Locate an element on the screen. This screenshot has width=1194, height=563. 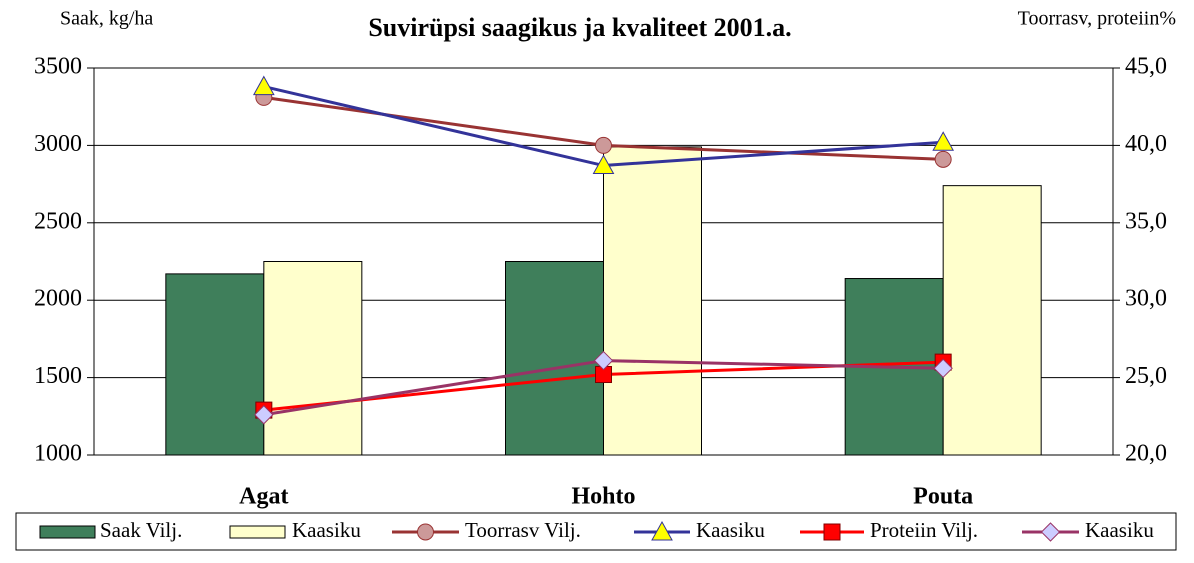
y-tick-label: 1500 is located at coordinates (58, 376).